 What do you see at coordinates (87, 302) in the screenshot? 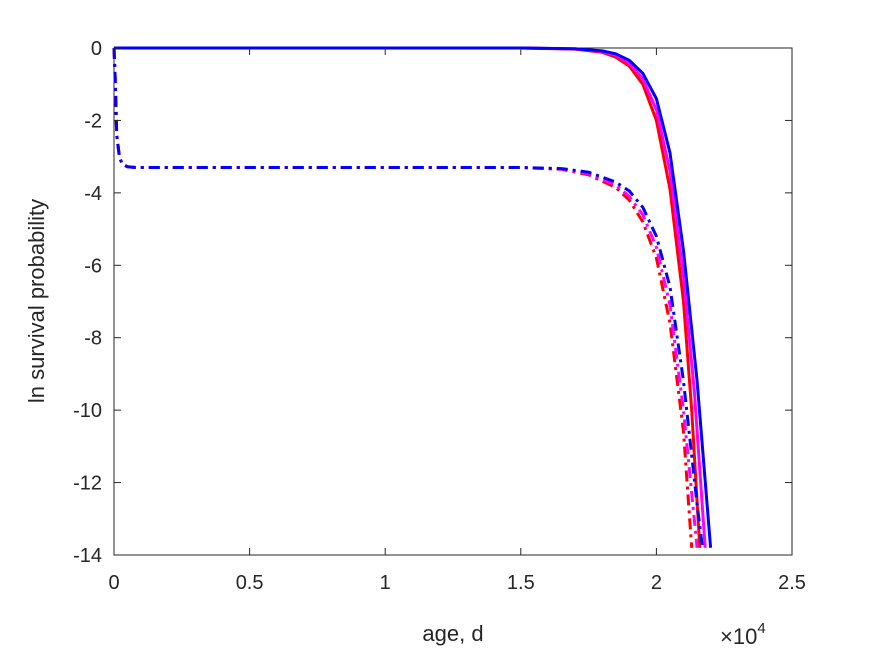
I see `y-tick-labels: 0 -2 -4 -6 -8 -10 -12 -14` at bounding box center [87, 302].